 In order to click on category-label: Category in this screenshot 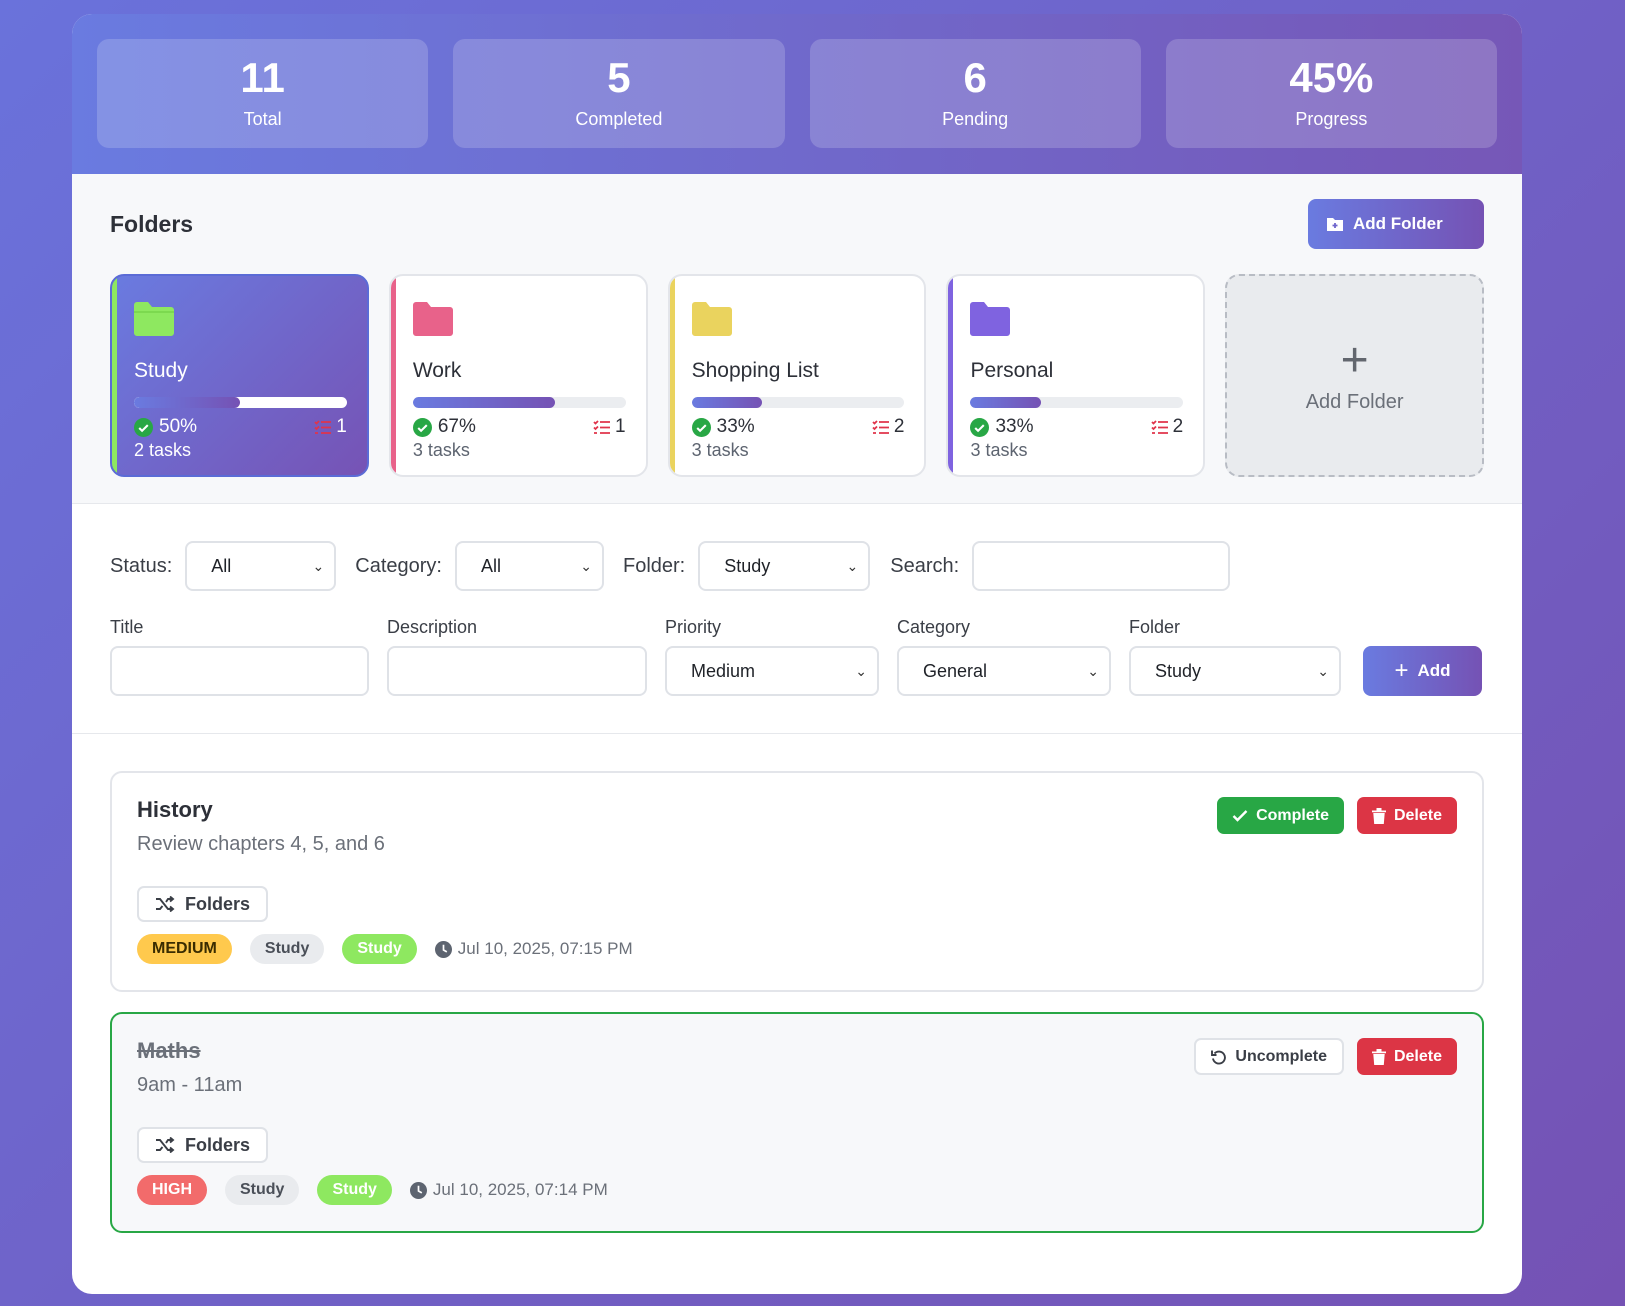, I will do `click(934, 627)`.